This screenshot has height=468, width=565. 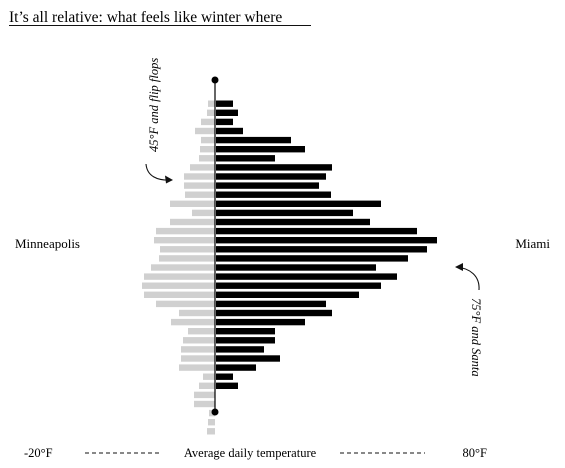 I want to click on series-label-minneapolis: Minneapolis, so click(x=47, y=243).